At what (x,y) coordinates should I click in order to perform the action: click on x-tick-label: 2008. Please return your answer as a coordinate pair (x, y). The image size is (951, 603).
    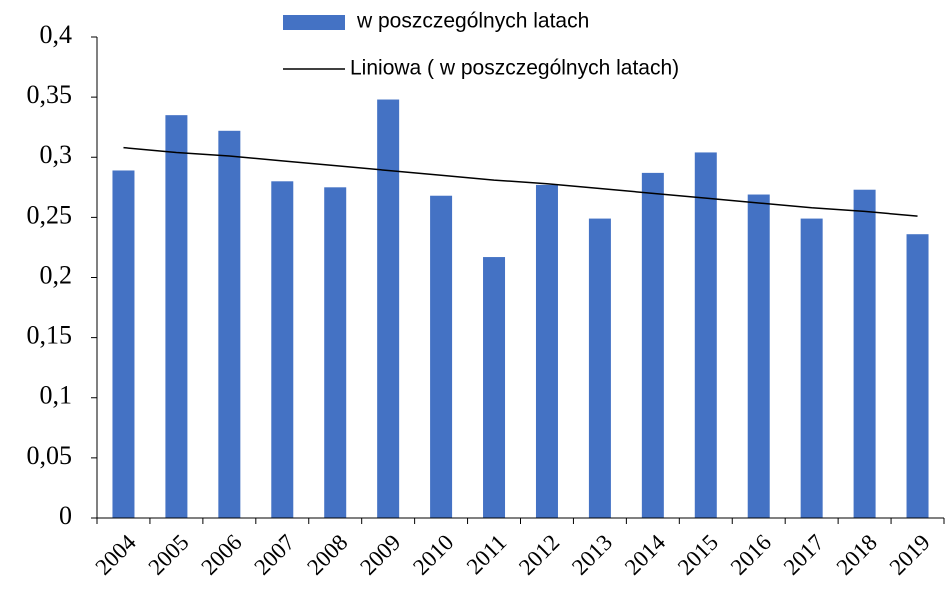
    Looking at the image, I should click on (327, 555).